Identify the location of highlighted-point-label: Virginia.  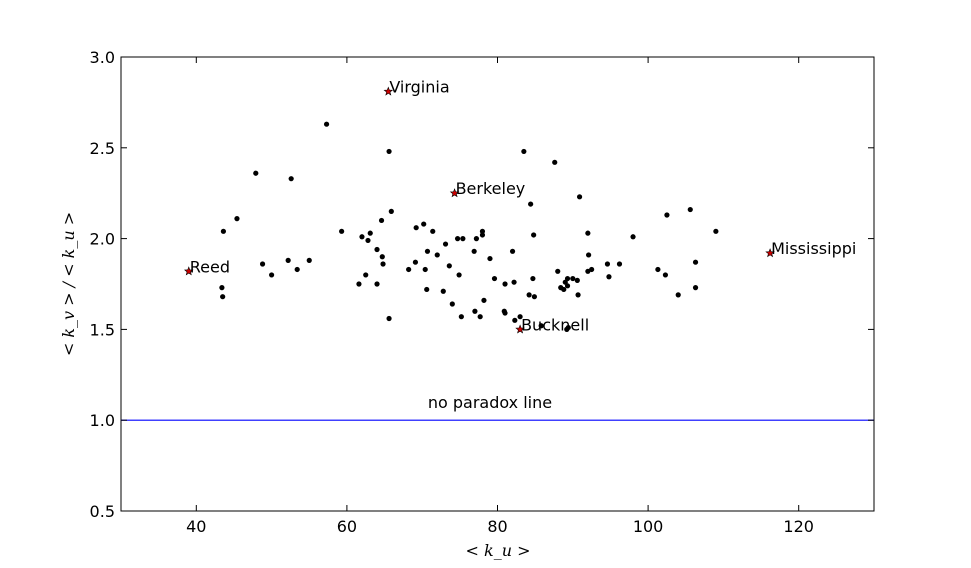
(419, 87).